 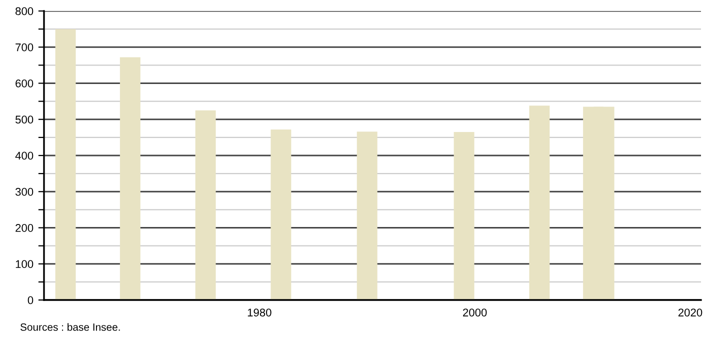 I want to click on y-tick-label: 200, so click(x=25, y=228).